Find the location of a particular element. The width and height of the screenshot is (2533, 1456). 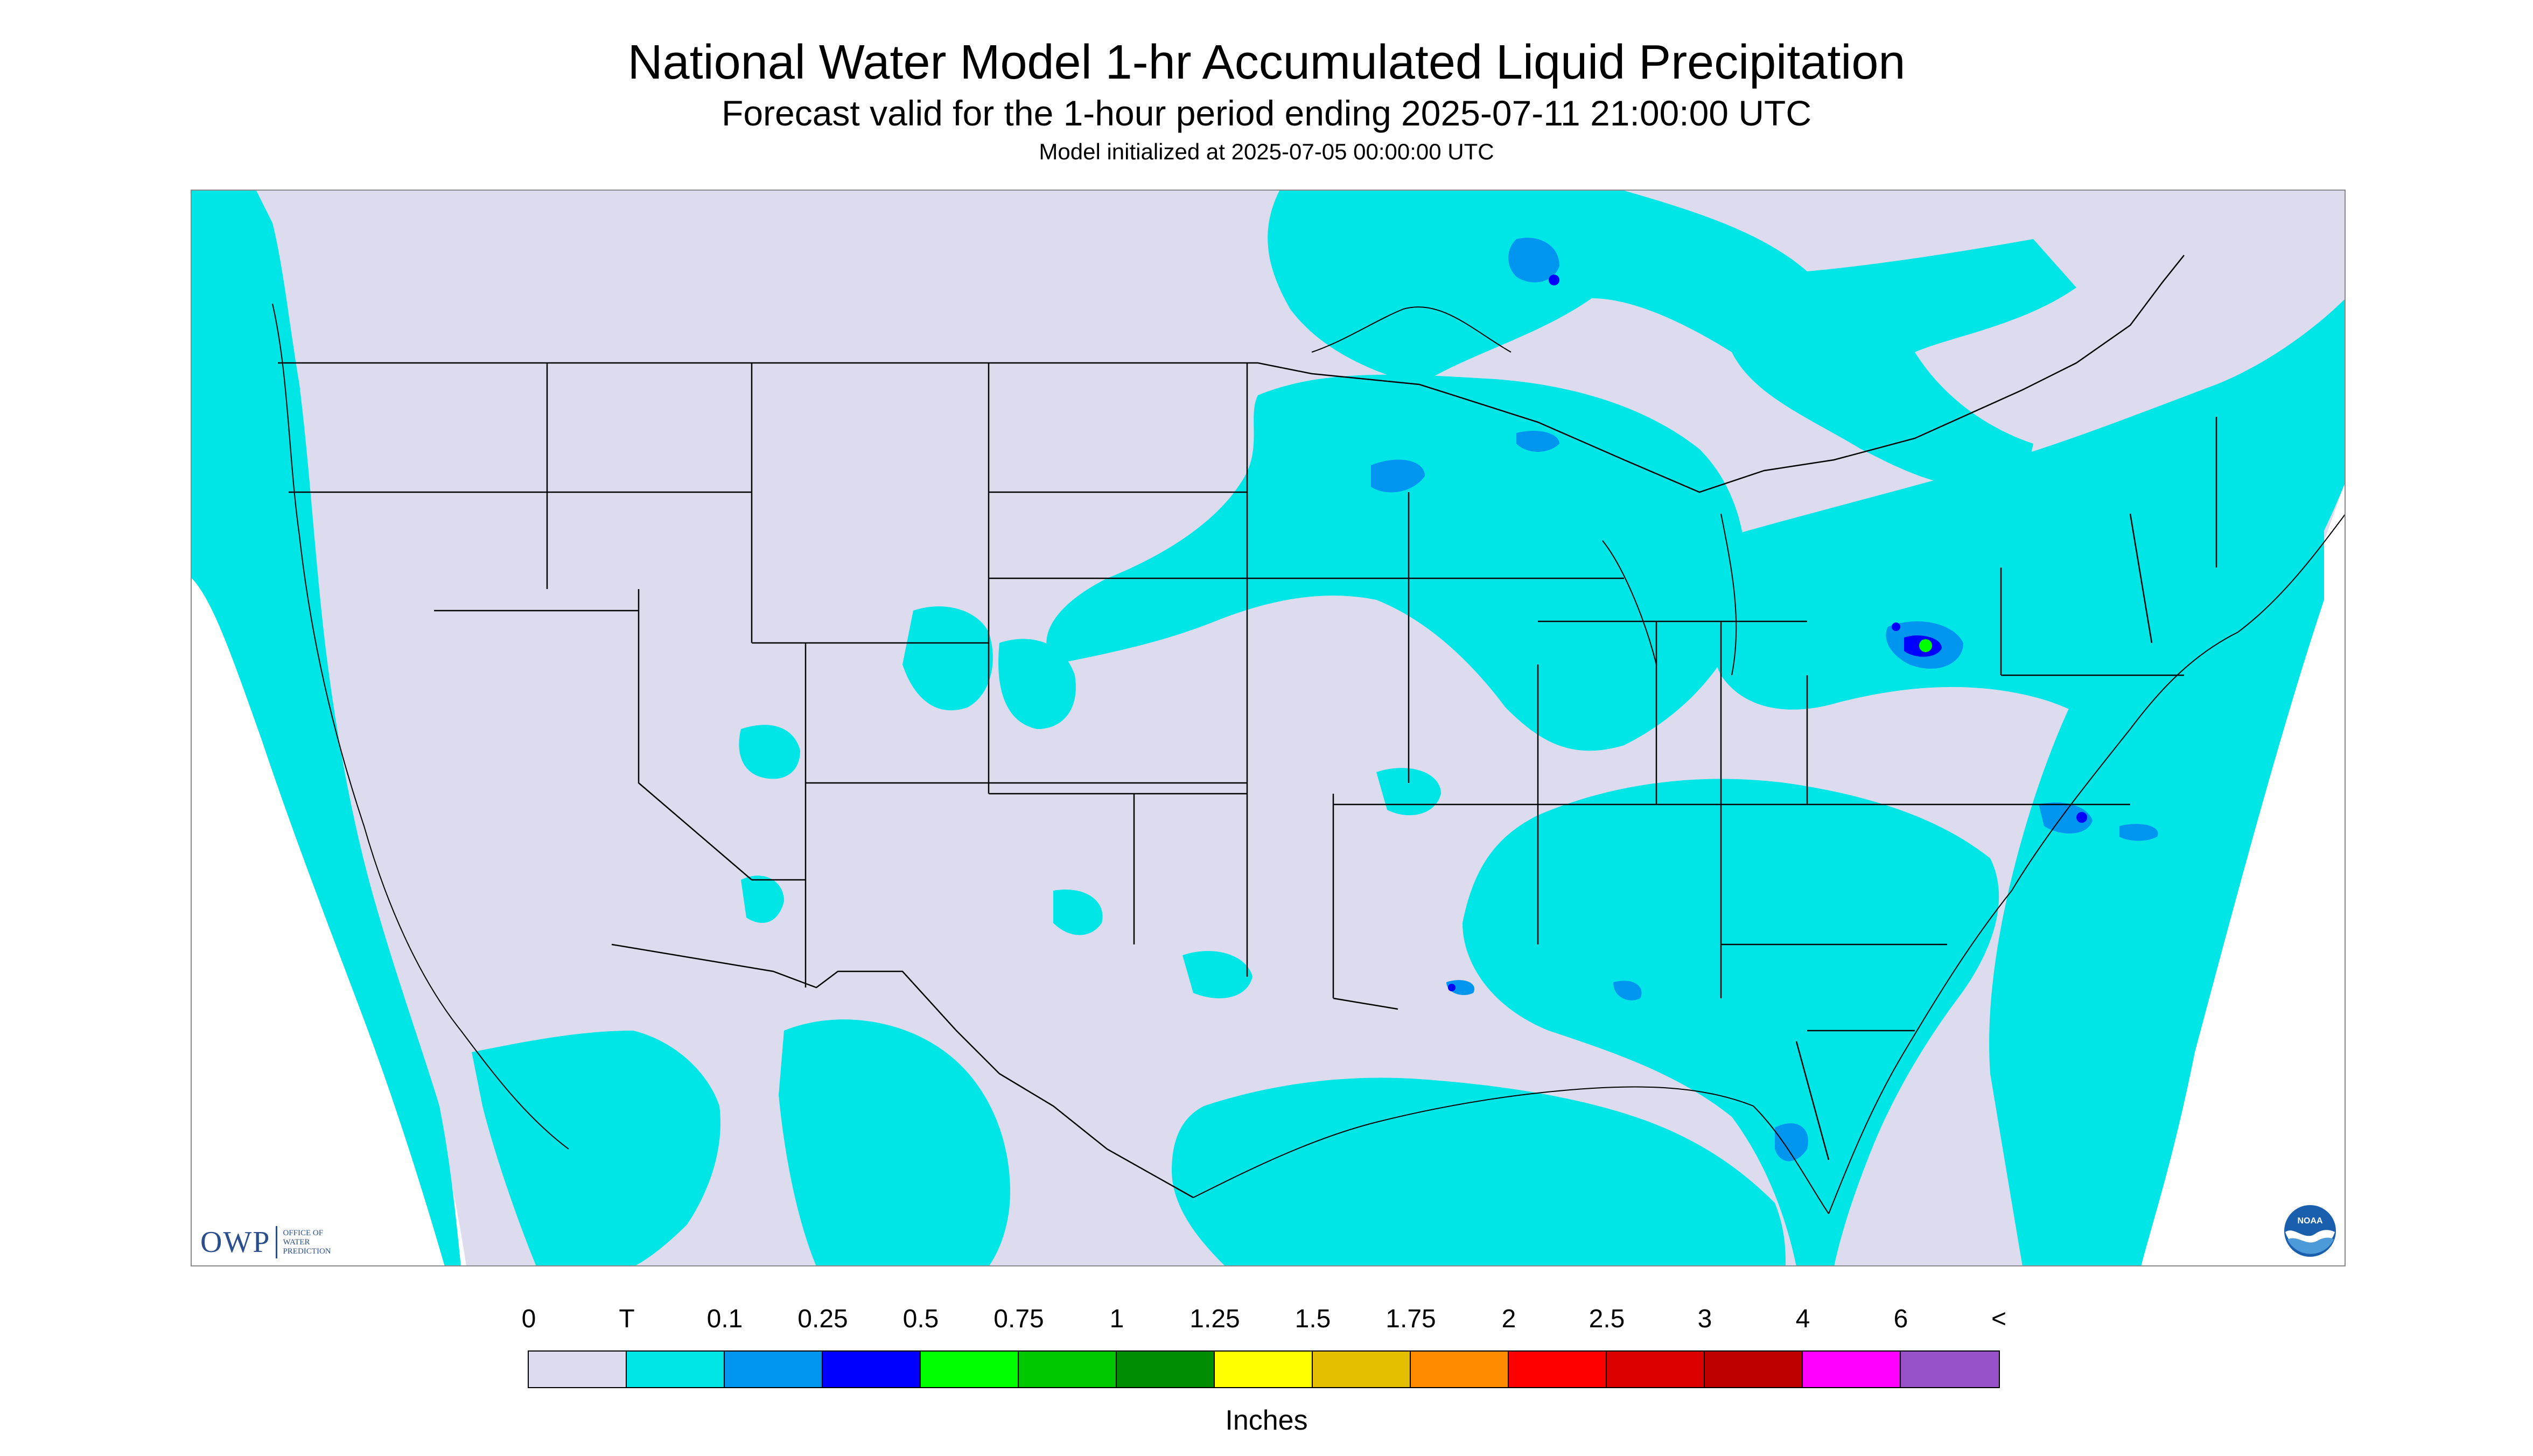

legend-tick-label: 0.5 is located at coordinates (920, 1319).